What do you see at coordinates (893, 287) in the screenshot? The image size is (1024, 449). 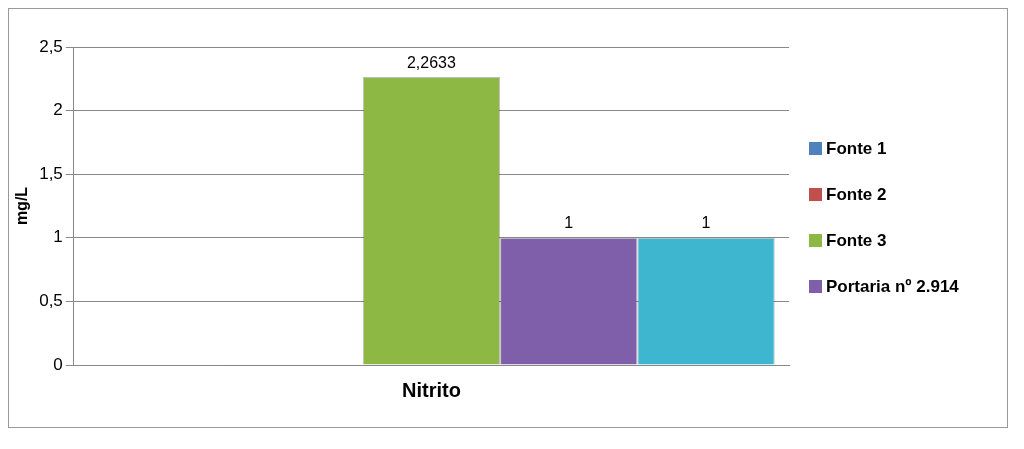 I see `legend-label: Portaria nº 2.914` at bounding box center [893, 287].